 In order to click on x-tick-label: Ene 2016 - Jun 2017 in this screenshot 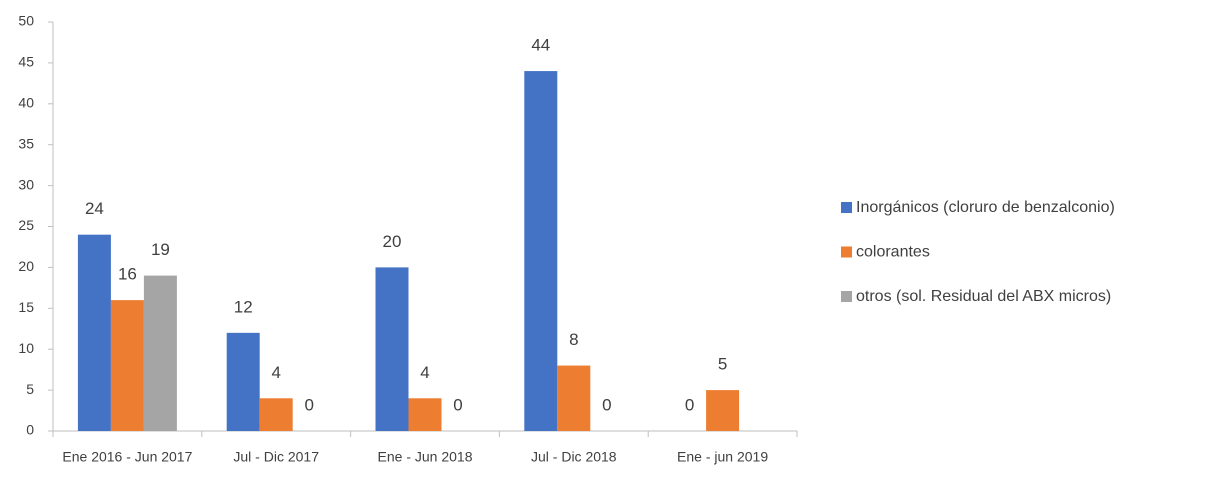, I will do `click(127, 457)`.